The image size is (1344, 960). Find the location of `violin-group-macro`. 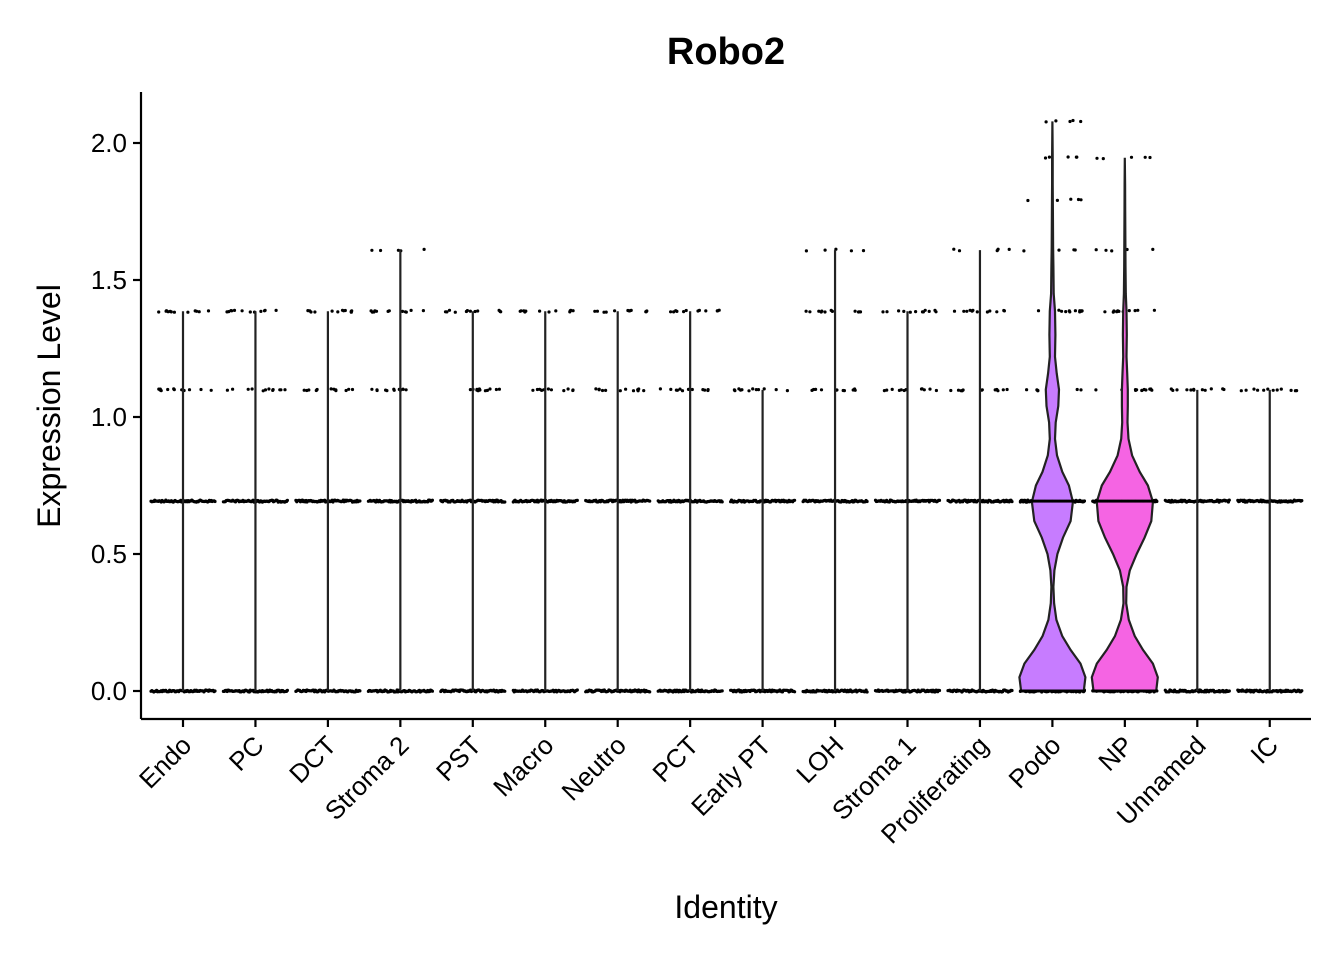

violin-group-macro is located at coordinates (545, 501).